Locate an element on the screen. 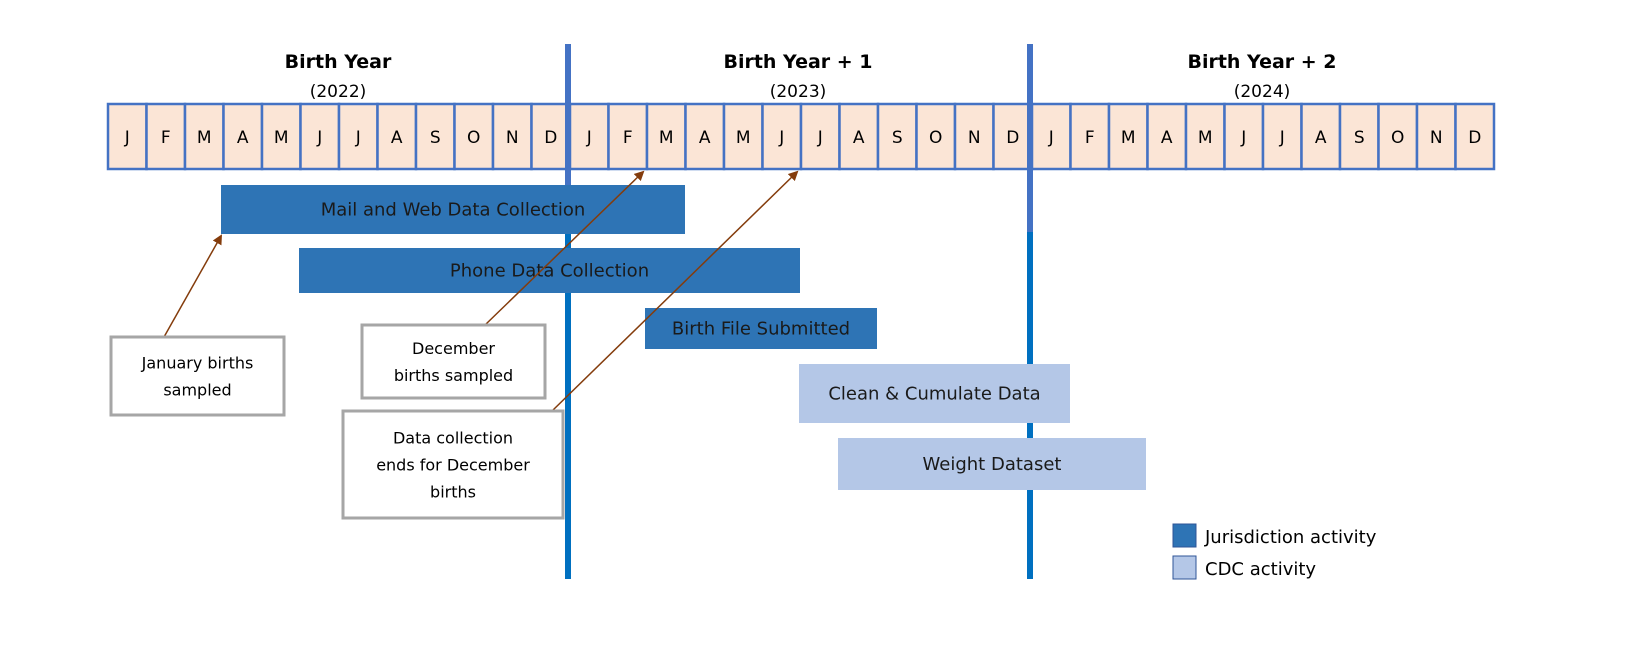 This screenshot has width=1631, height=650. legend-label: Jurisdiction activity is located at coordinates (1290, 537).